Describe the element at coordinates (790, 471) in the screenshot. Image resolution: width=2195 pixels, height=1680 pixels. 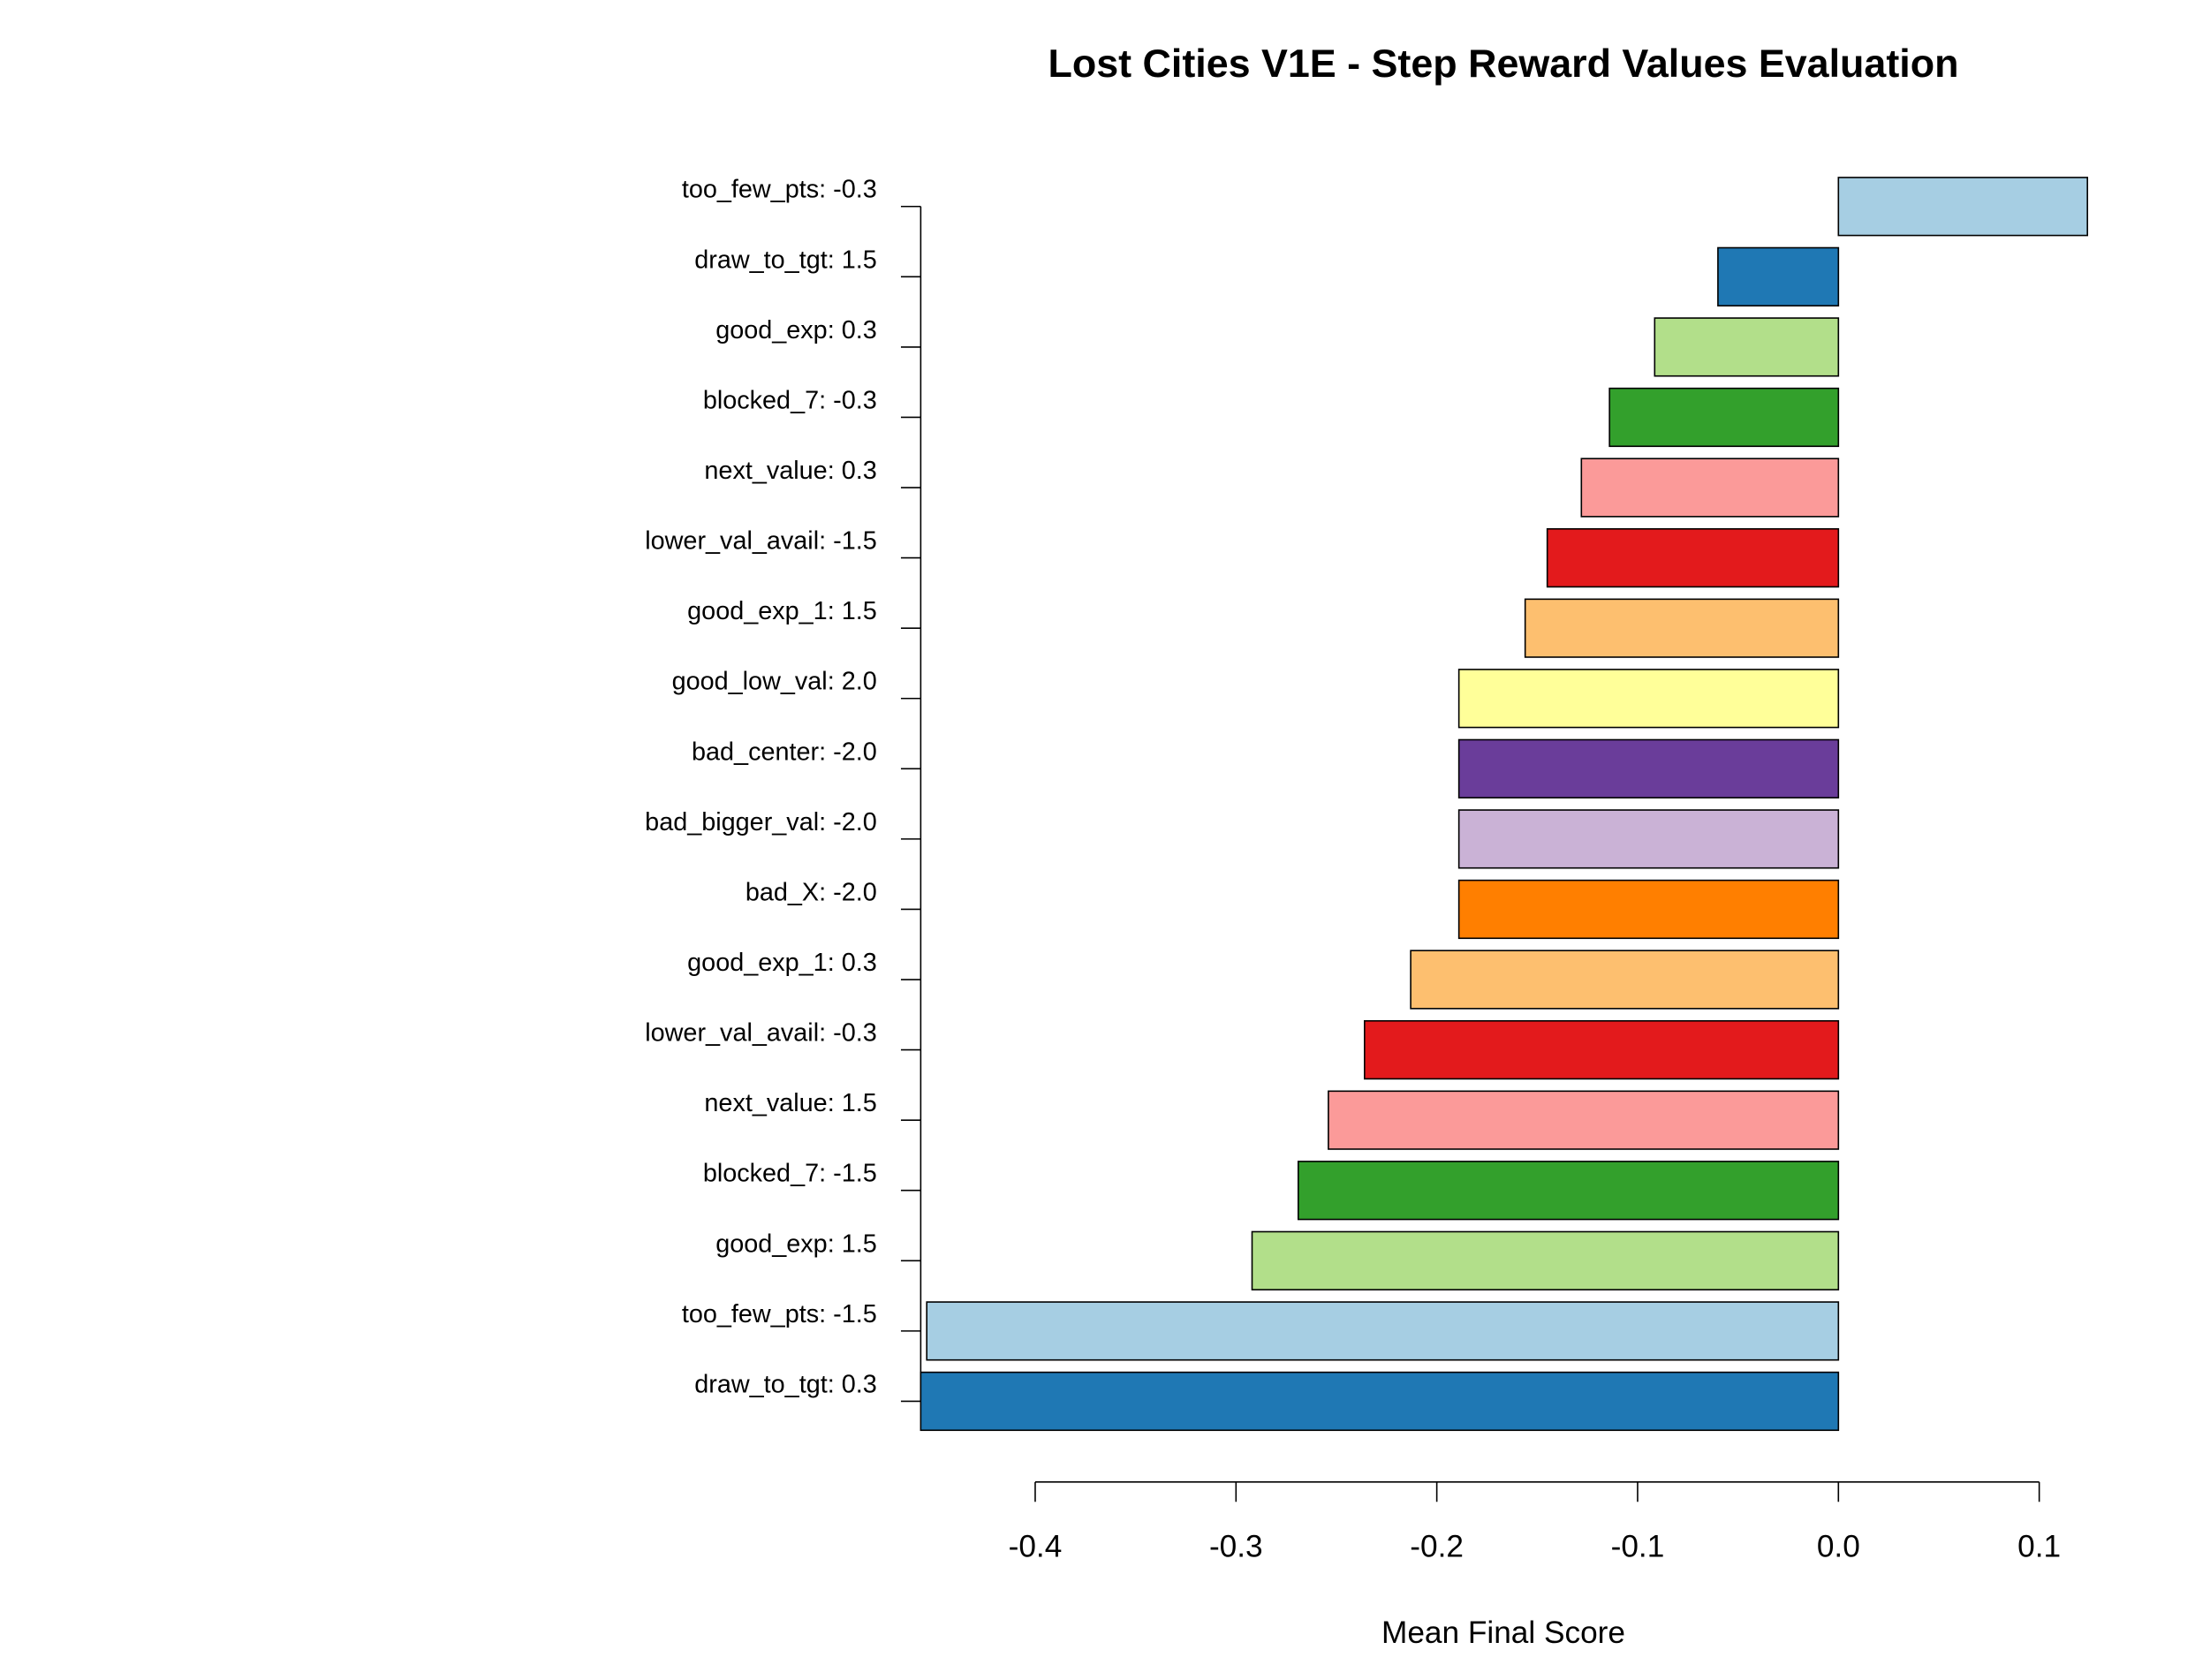
I see `y-tick-label: next_value: 0.3` at that location.